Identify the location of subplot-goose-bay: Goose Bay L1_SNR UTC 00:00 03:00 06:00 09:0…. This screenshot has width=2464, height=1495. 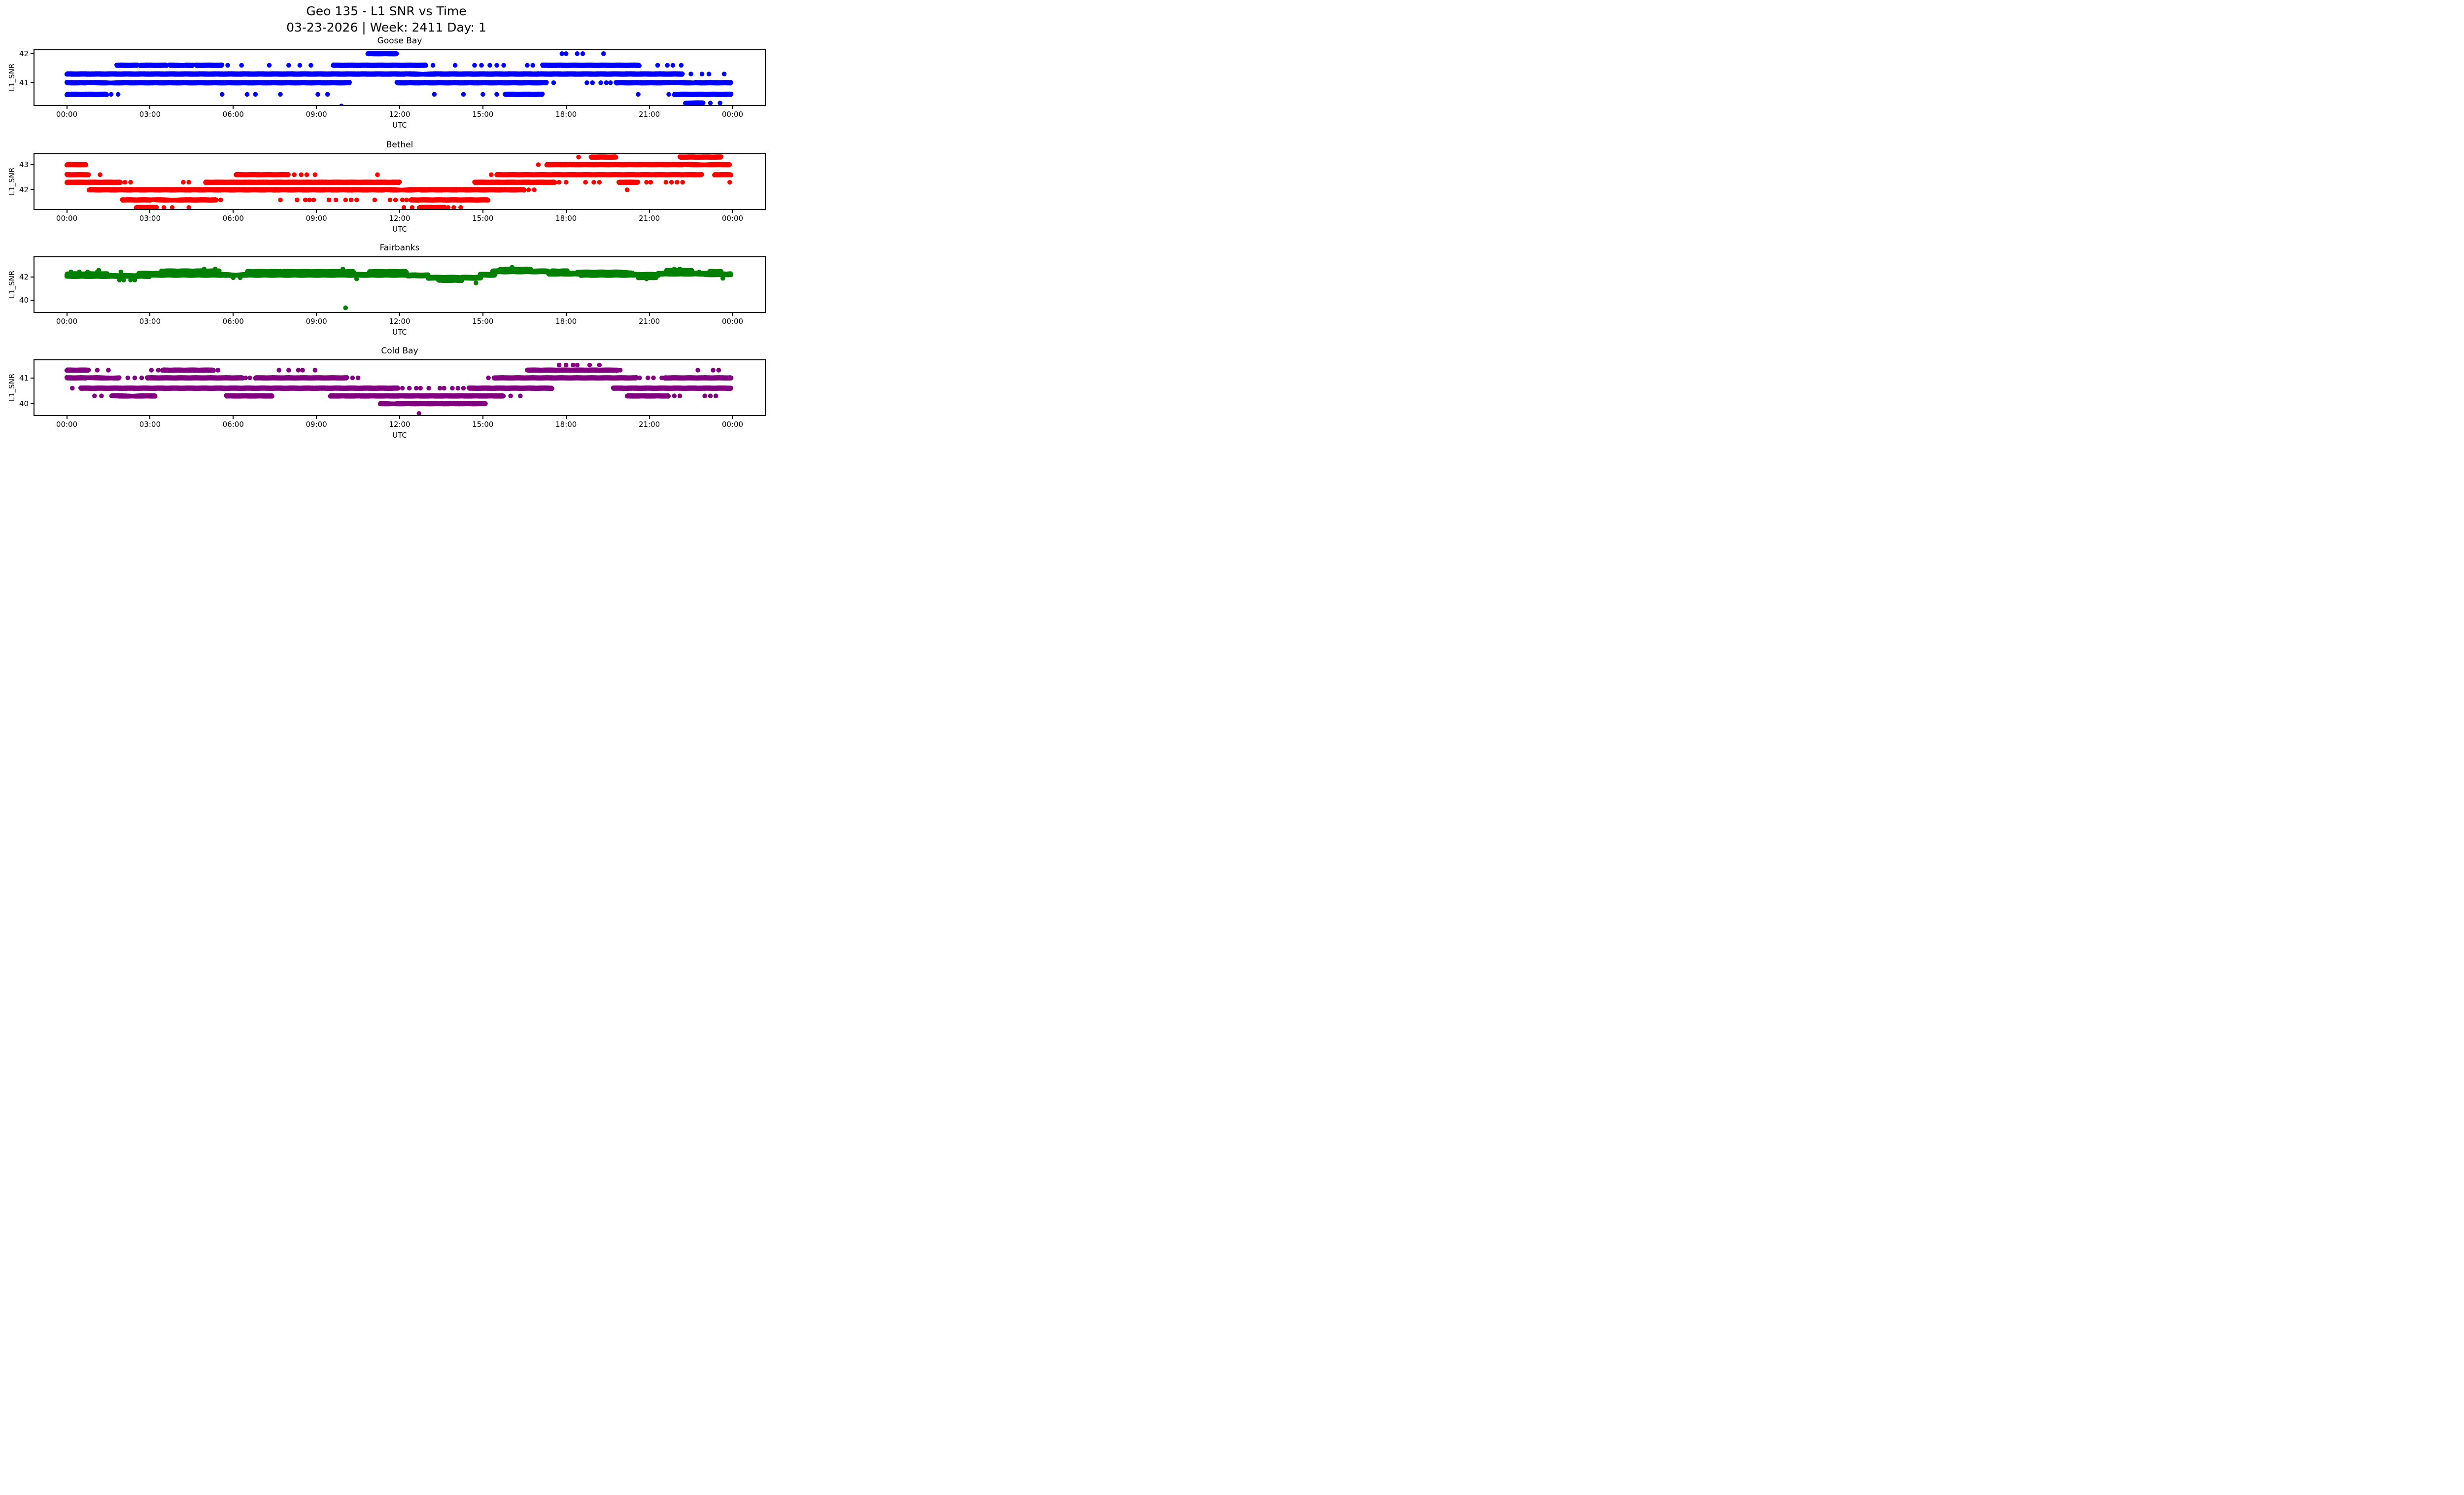
(386, 82).